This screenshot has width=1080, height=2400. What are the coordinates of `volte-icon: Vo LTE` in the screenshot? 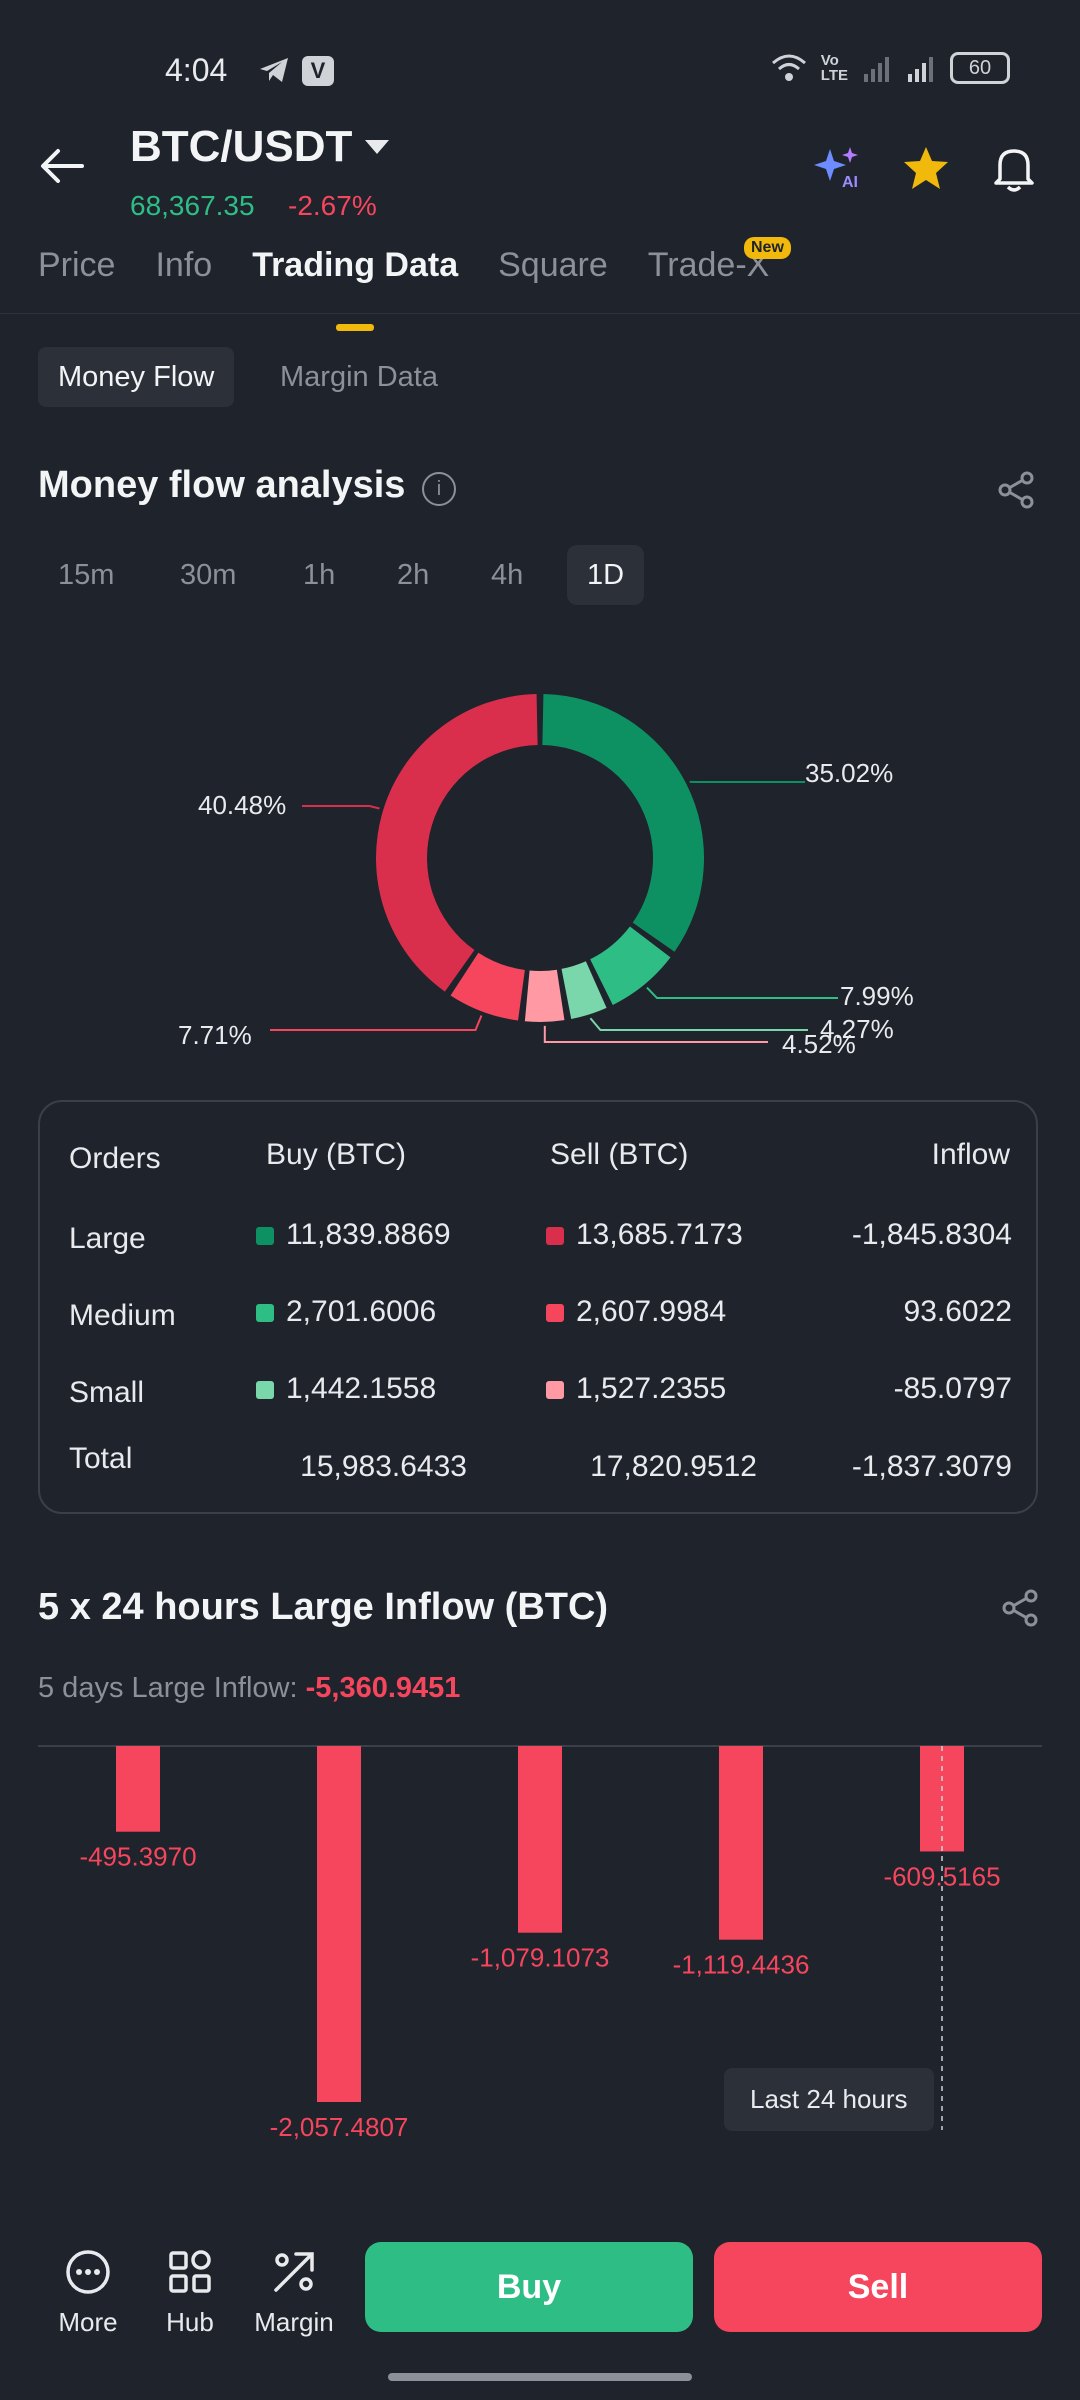 It's located at (834, 68).